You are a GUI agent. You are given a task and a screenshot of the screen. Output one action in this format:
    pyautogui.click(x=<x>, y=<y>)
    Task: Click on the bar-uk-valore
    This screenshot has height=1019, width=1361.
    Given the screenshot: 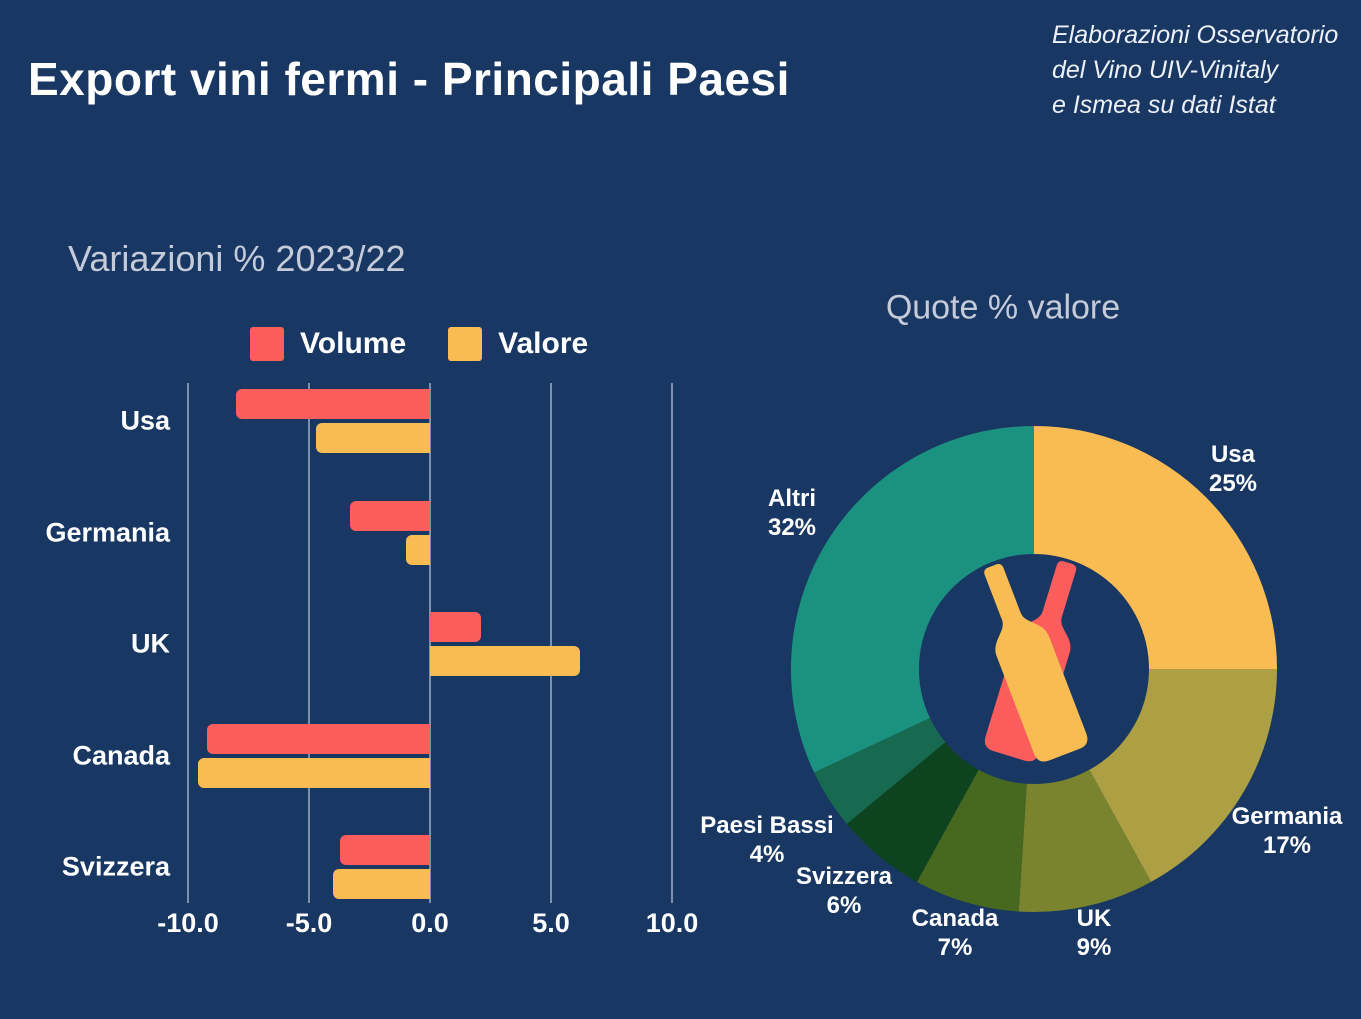 What is the action you would take?
    pyautogui.click(x=505, y=661)
    